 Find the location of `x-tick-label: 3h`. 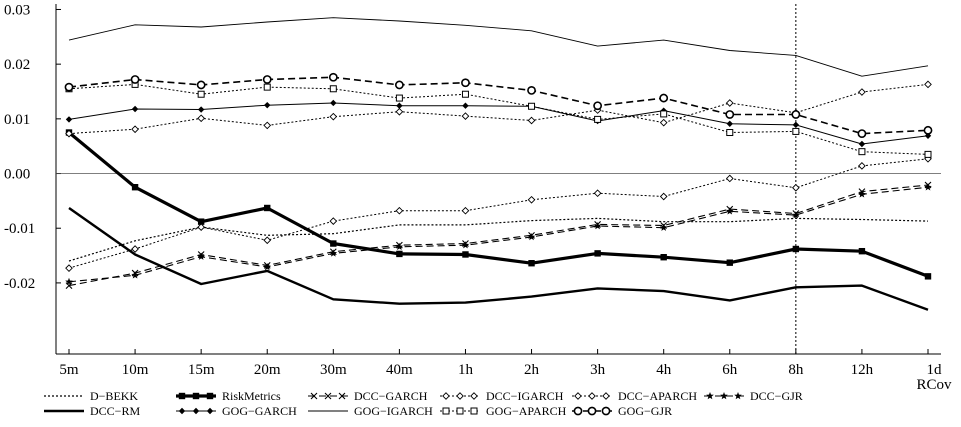

x-tick-label: 3h is located at coordinates (598, 370).